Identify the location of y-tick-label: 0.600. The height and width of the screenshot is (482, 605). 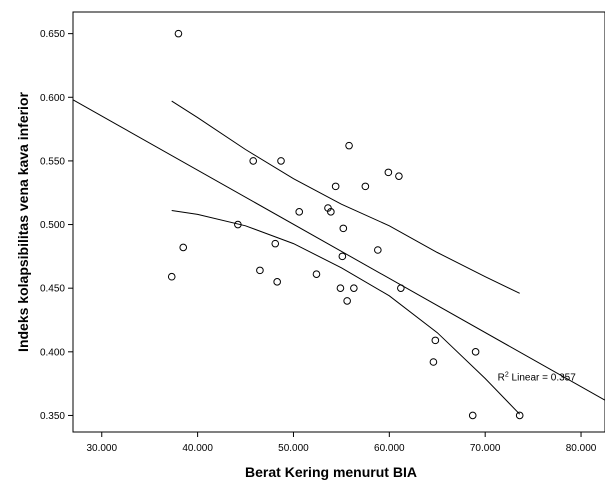
(52, 98).